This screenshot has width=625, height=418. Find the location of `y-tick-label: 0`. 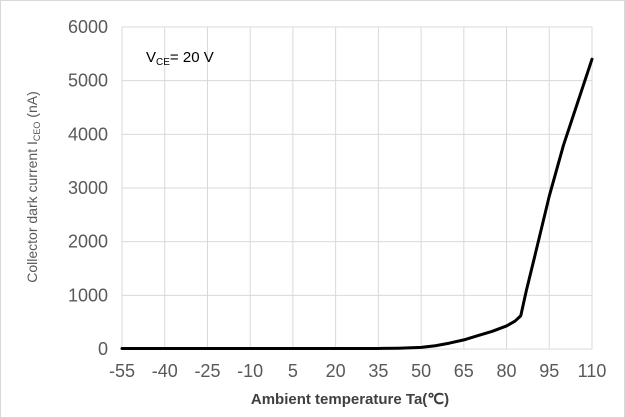

y-tick-label: 0 is located at coordinates (103, 349).